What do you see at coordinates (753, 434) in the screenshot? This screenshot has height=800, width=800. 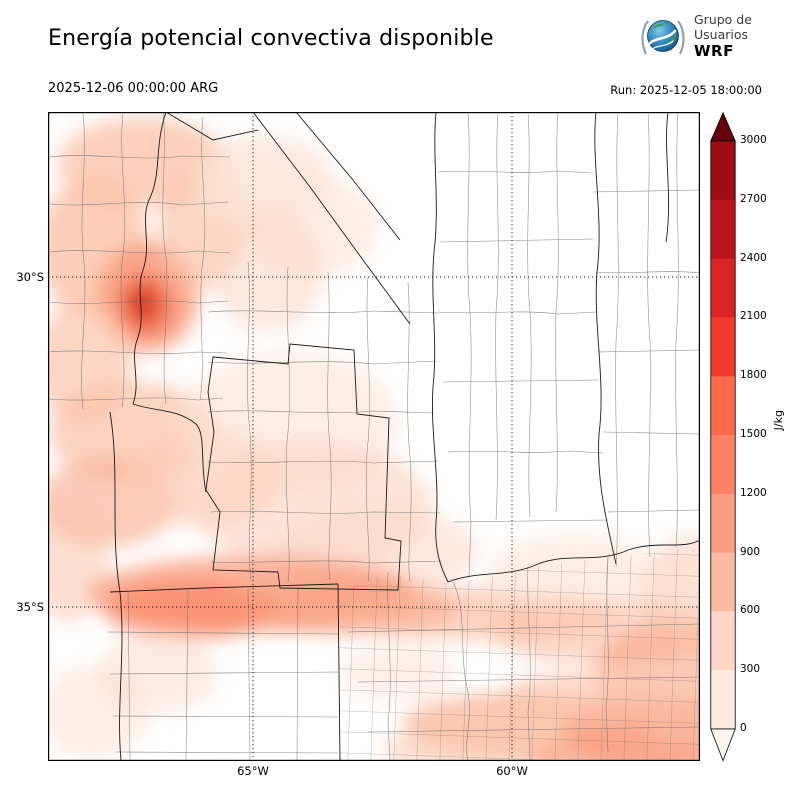 I see `colorbar-tick: 1500` at bounding box center [753, 434].